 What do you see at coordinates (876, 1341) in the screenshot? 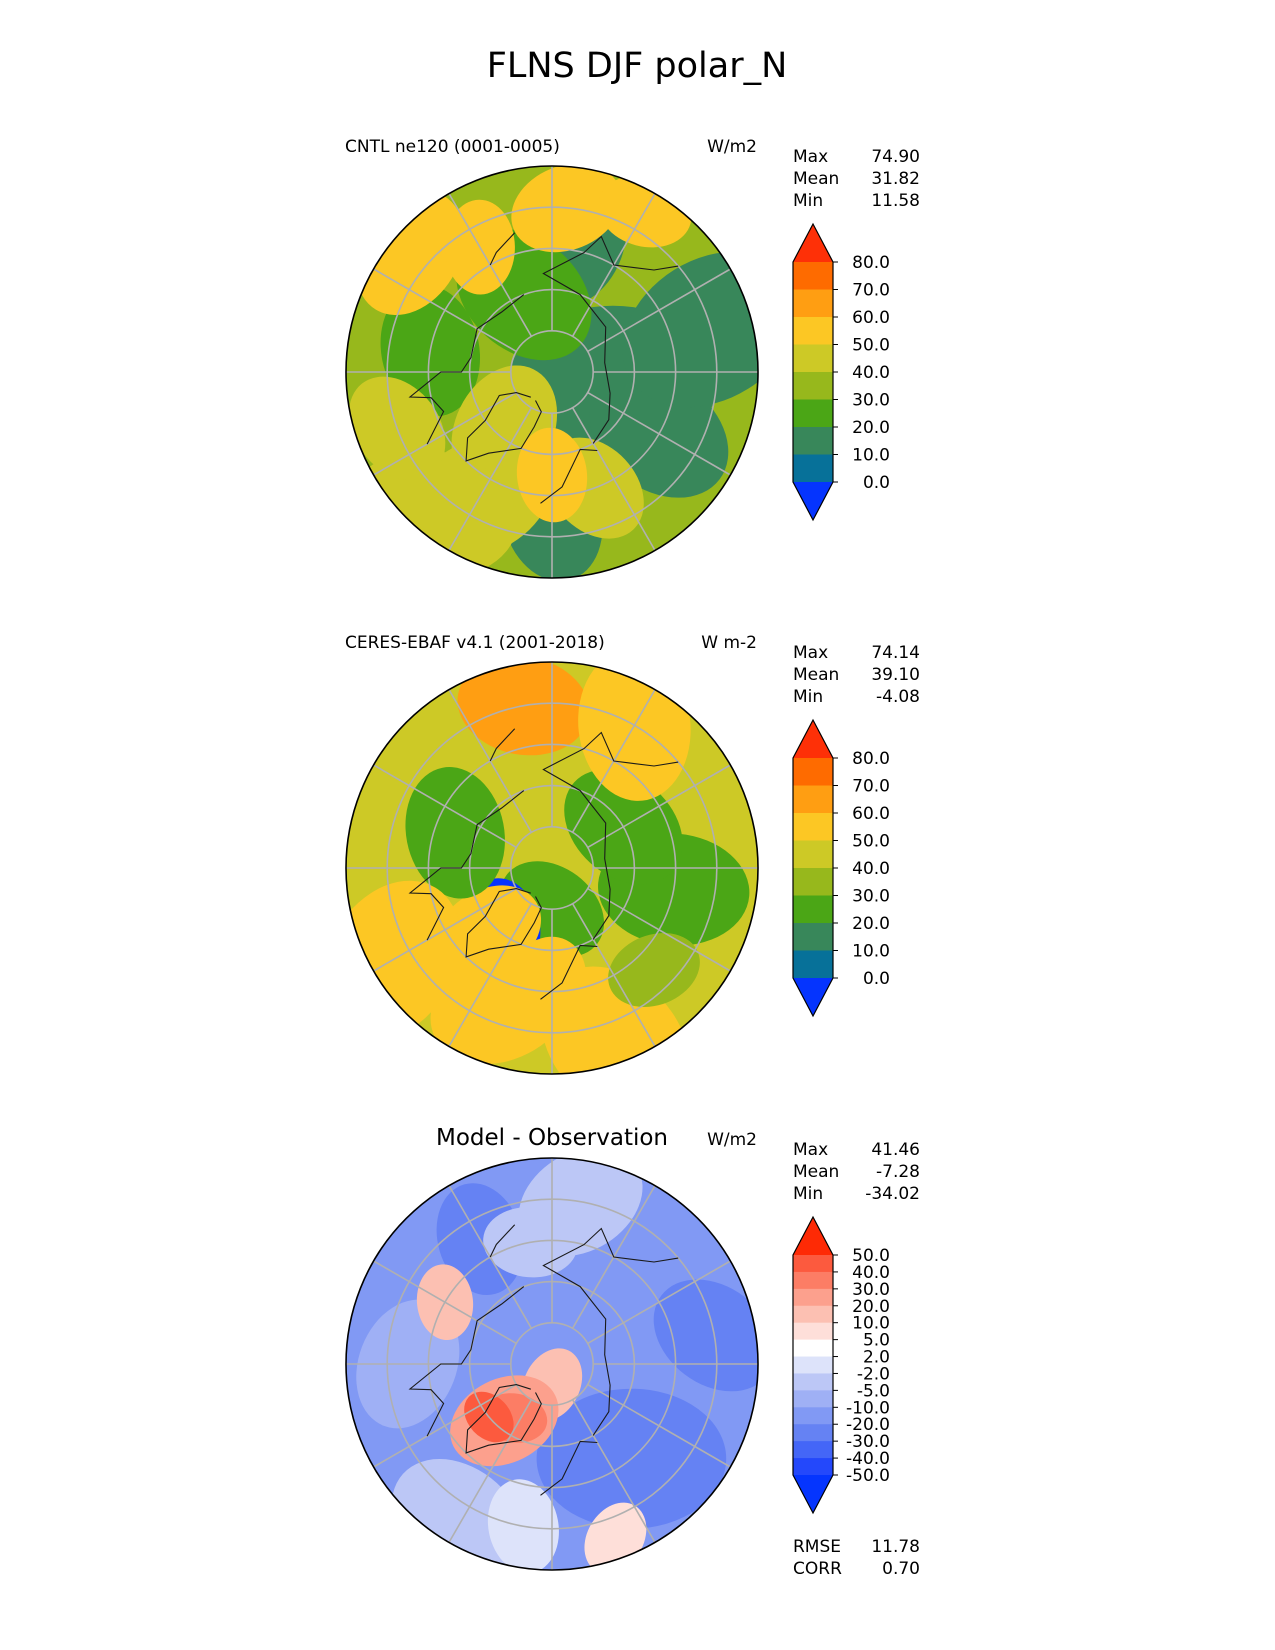
I see `colorbar-tick-label: 5.0` at bounding box center [876, 1341].